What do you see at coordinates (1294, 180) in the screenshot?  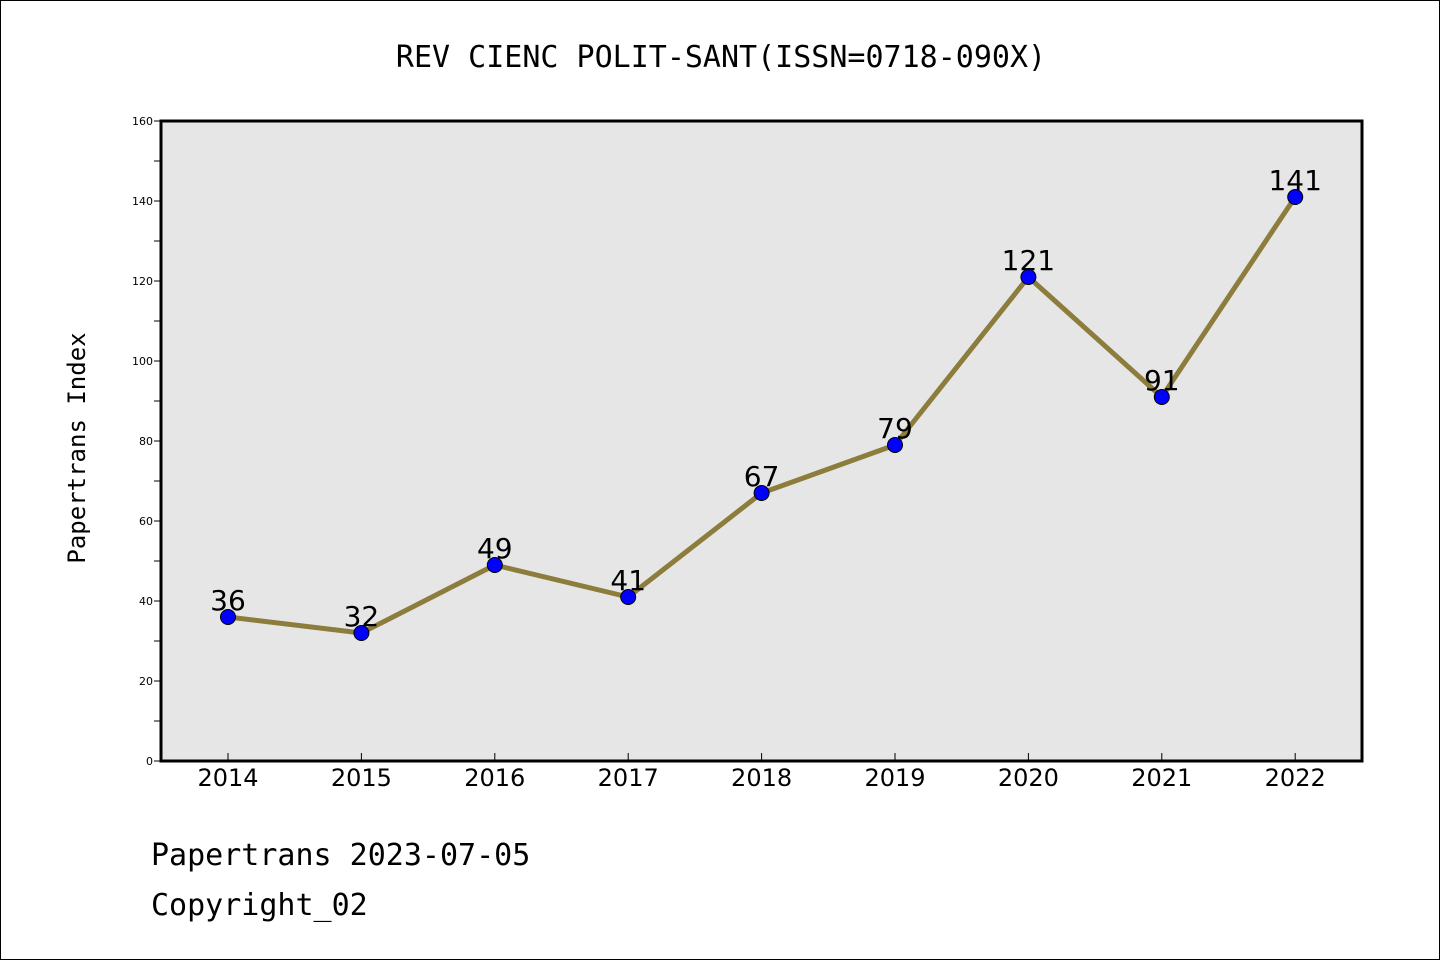 I see `data-label: 141` at bounding box center [1294, 180].